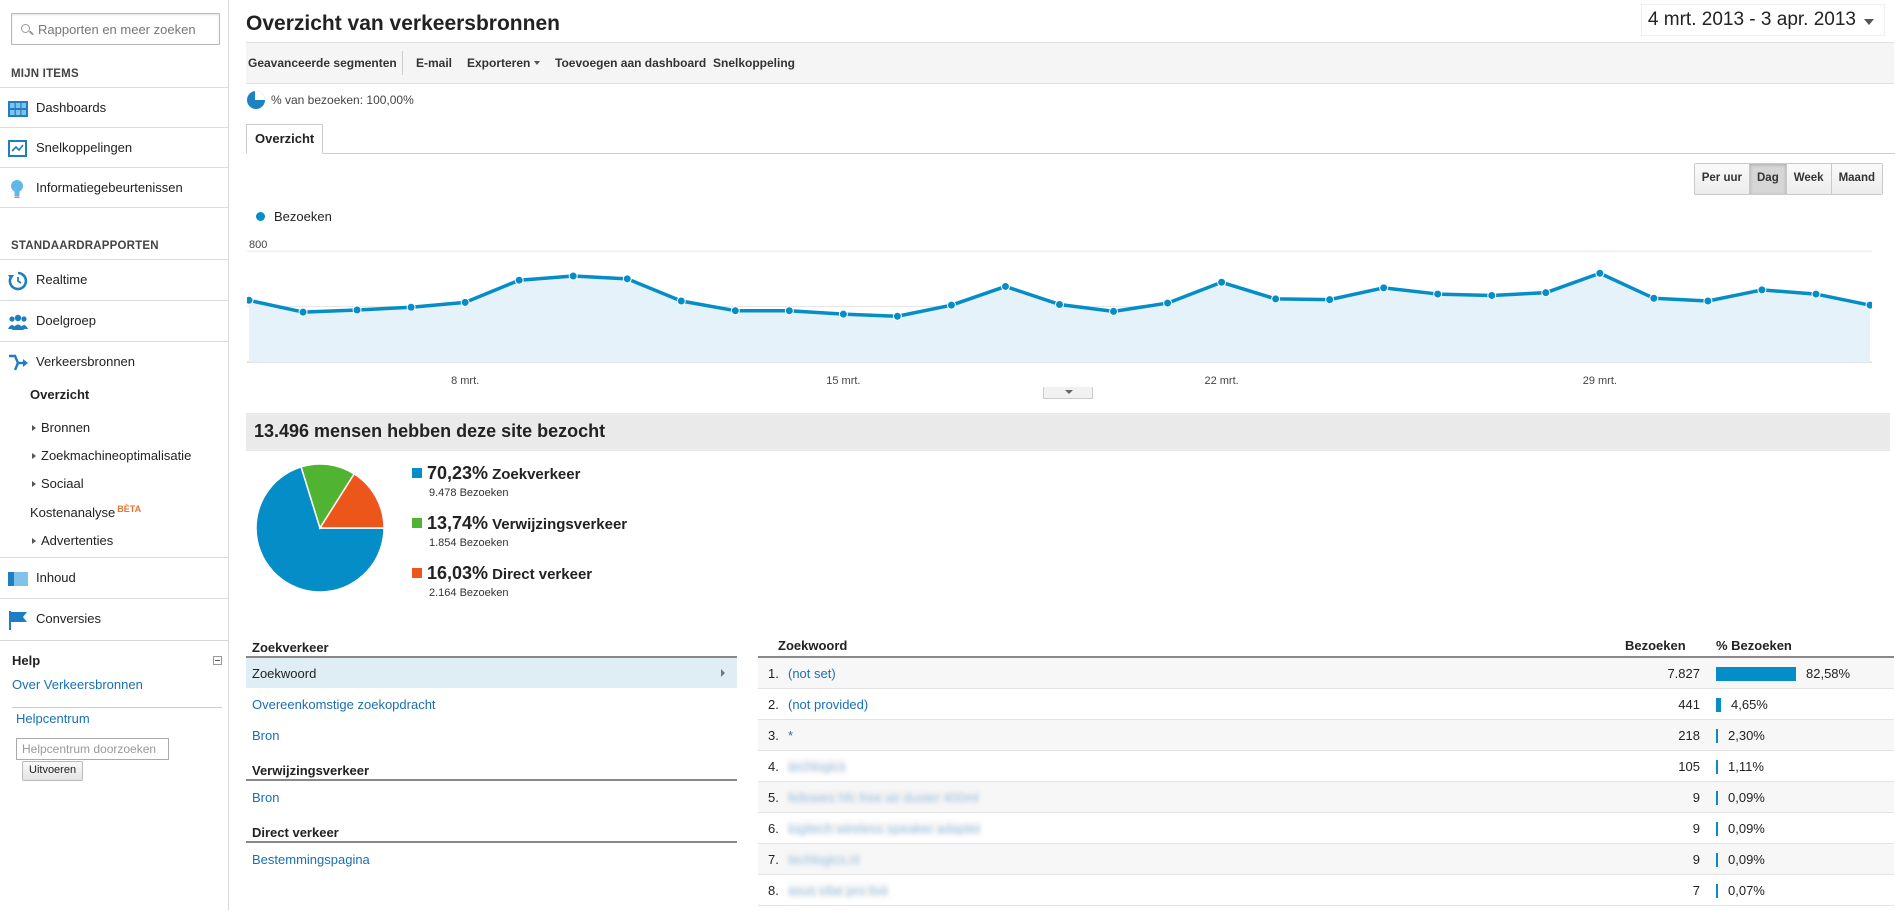 The height and width of the screenshot is (910, 1895). What do you see at coordinates (883, 797) in the screenshot?
I see `keyword-link: fellowes hfc free air duster 400ml` at bounding box center [883, 797].